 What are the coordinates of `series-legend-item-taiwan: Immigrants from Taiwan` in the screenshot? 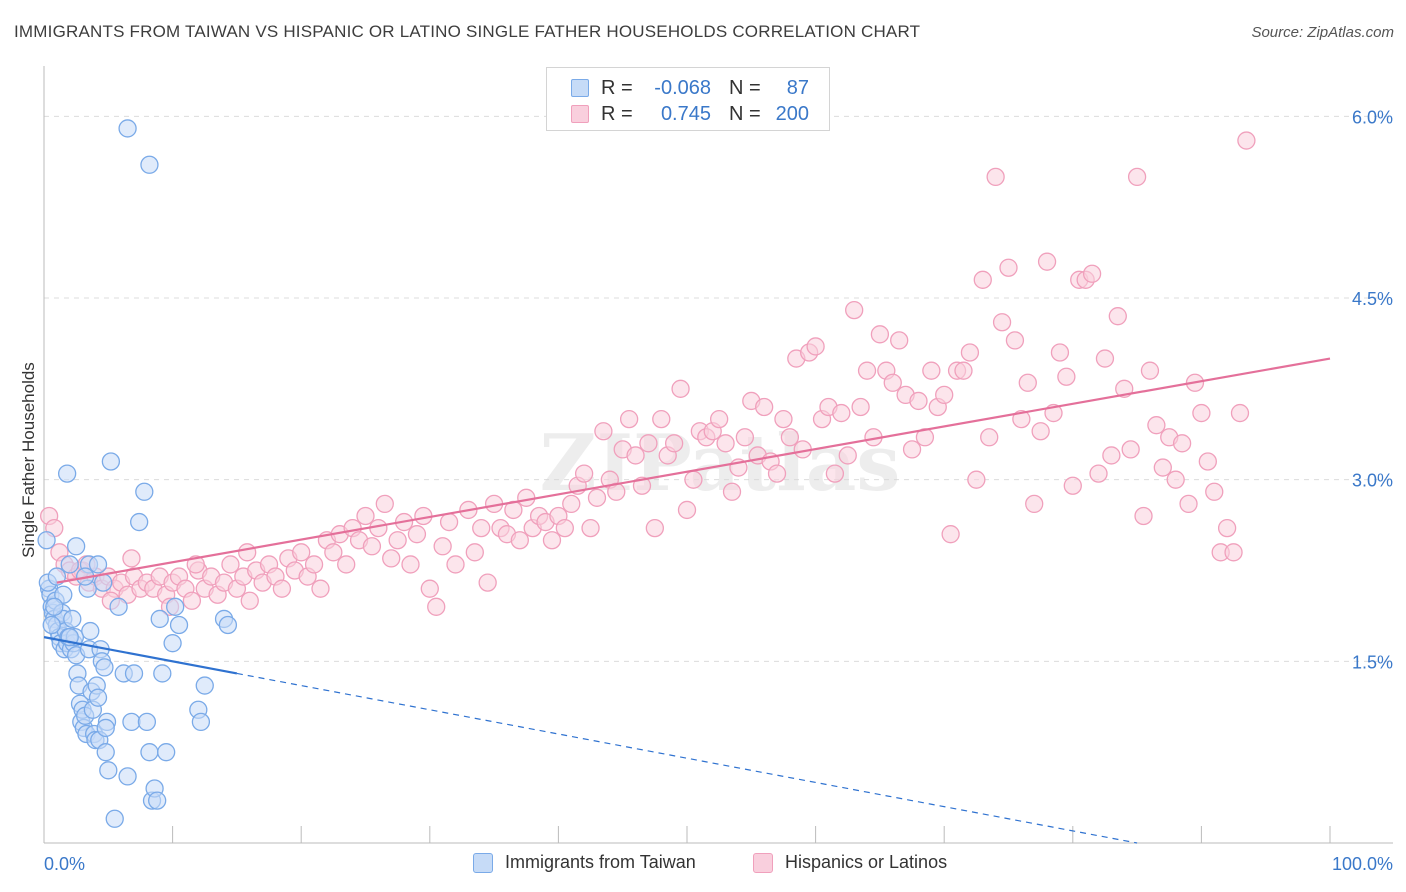 It's located at (584, 862).